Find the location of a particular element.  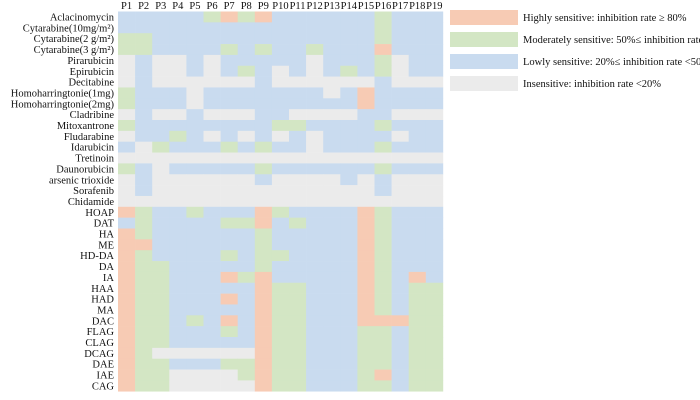

row-label: arsenic trioxide is located at coordinates (81, 180).